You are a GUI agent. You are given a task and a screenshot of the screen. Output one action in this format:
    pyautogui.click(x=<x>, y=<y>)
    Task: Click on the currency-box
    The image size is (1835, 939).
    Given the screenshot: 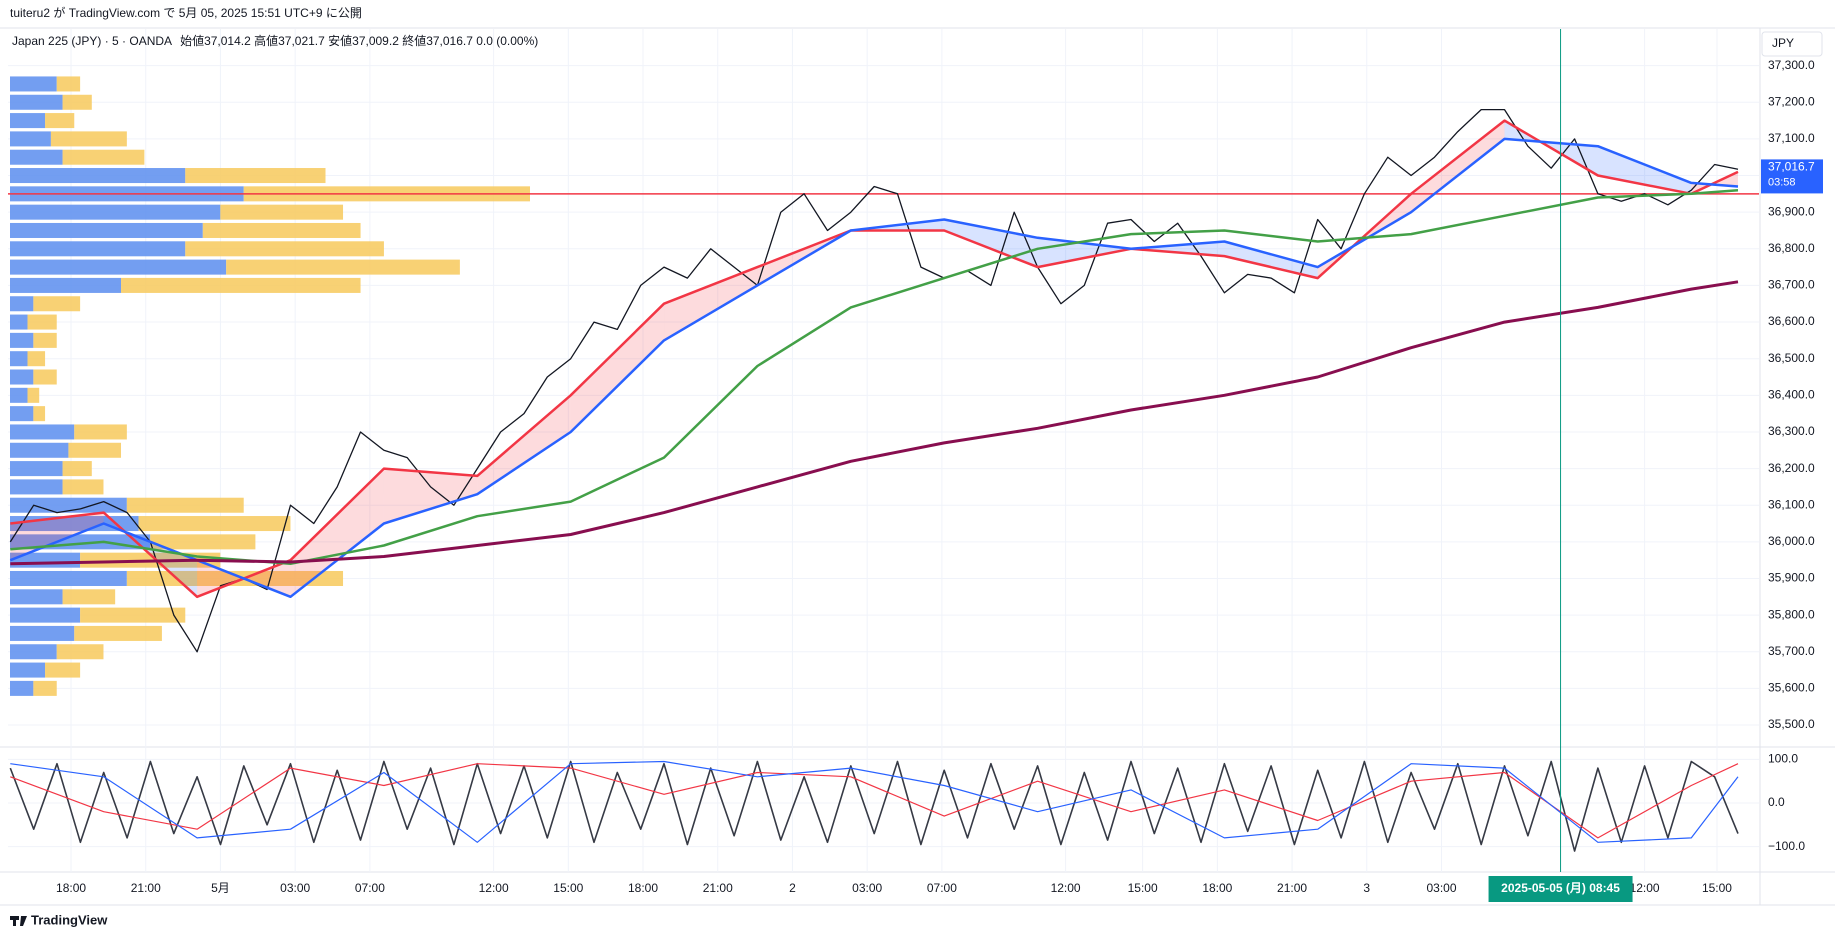 What is the action you would take?
    pyautogui.click(x=1792, y=44)
    